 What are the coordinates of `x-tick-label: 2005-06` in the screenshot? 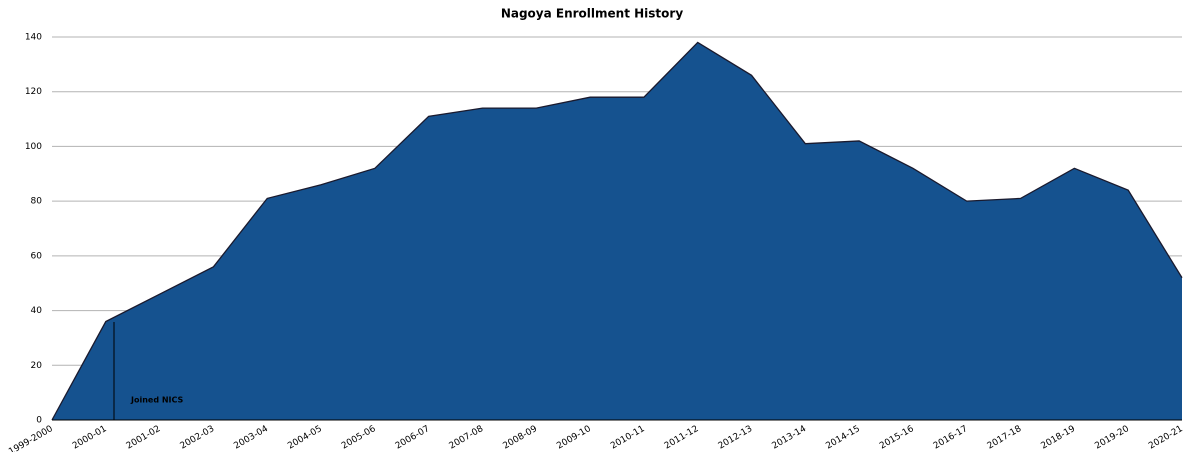 It's located at (359, 438).